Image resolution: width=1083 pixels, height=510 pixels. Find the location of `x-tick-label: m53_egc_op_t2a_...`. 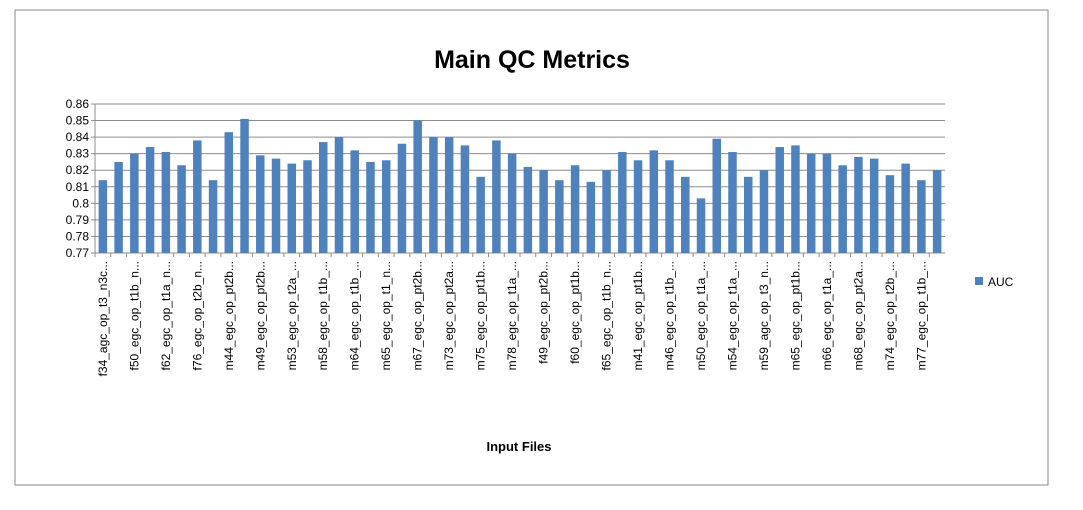

x-tick-label: m53_egc_op_t2a_... is located at coordinates (292, 315).